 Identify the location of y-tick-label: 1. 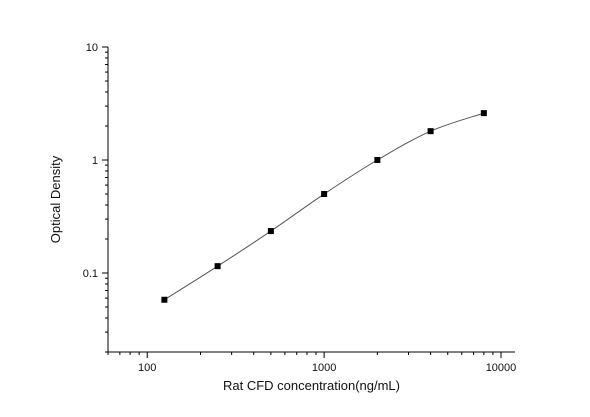
(95, 161).